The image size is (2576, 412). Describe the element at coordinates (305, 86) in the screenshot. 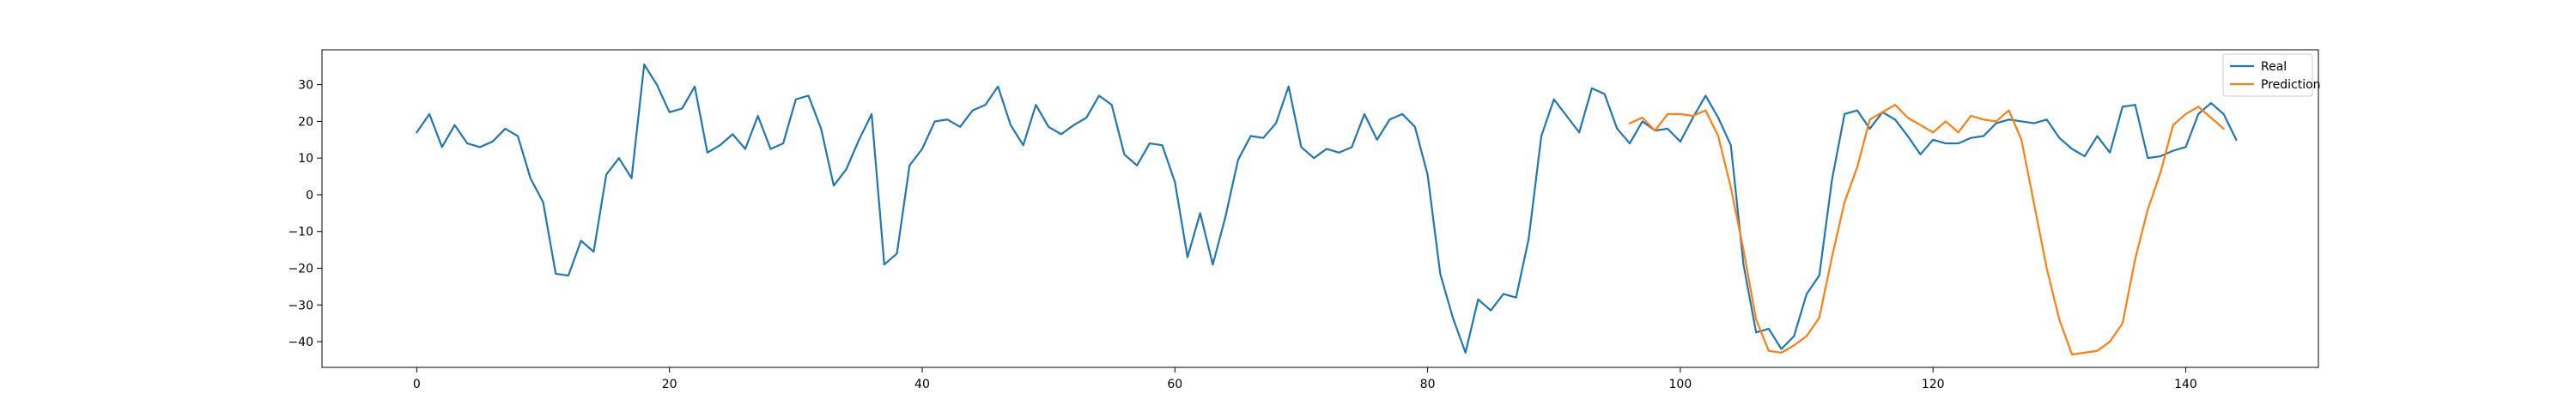

I see `y-tick-label: 30` at that location.